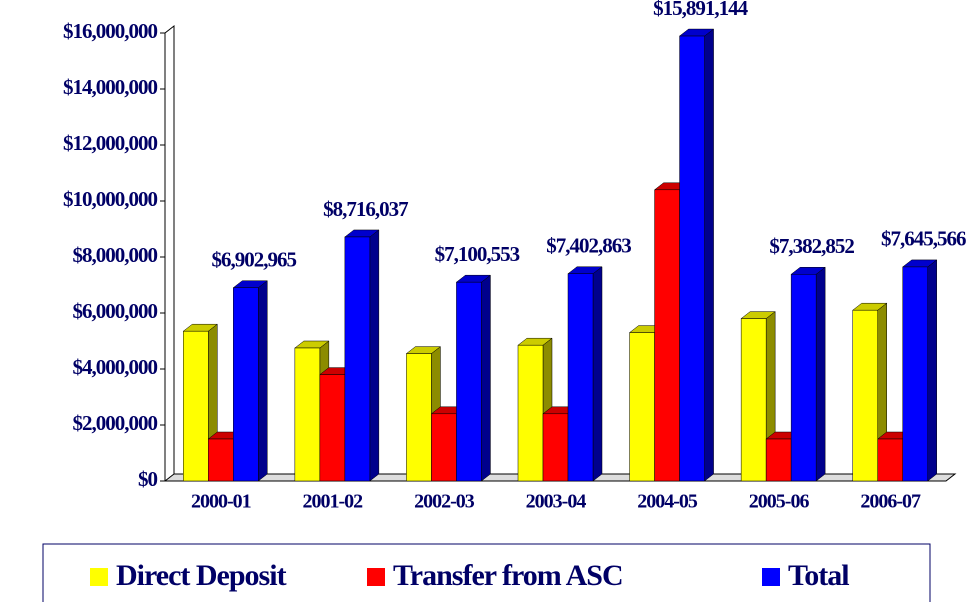  Describe the element at coordinates (110, 31) in the screenshot. I see `y-tick-label: $16,000,000` at that location.